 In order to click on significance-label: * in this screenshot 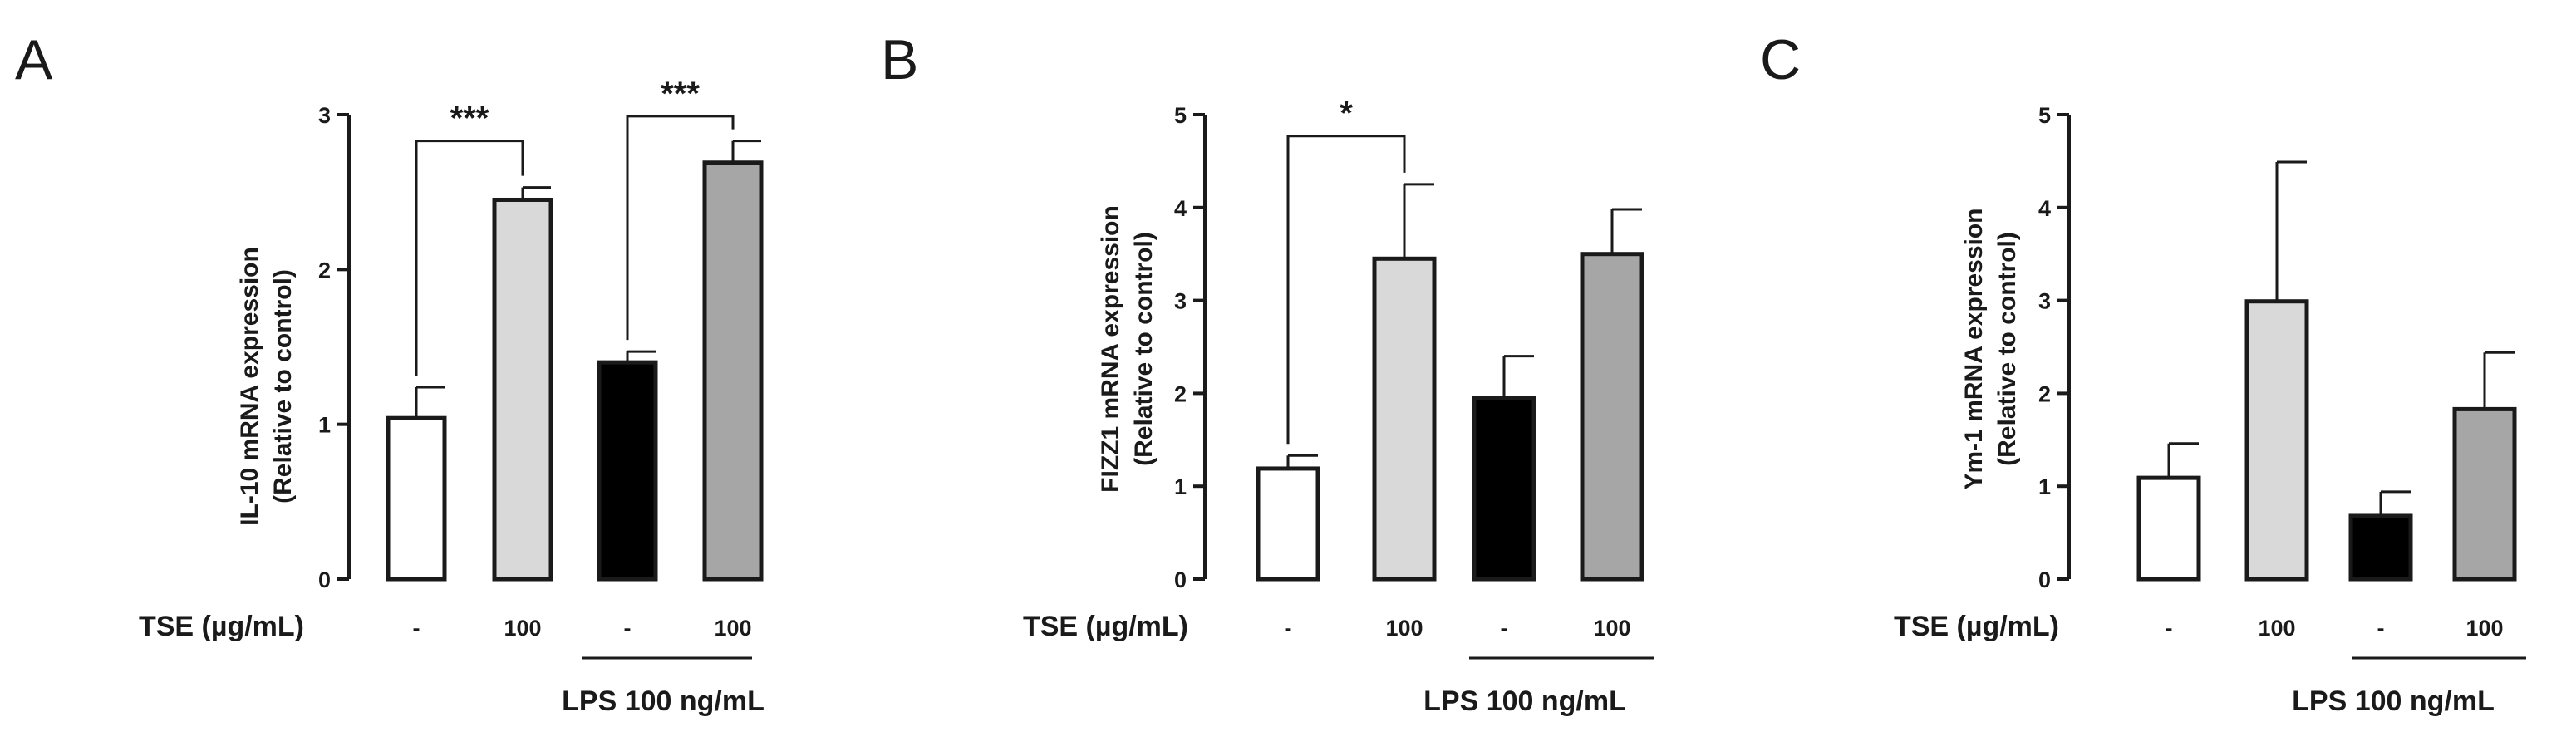, I will do `click(1346, 114)`.